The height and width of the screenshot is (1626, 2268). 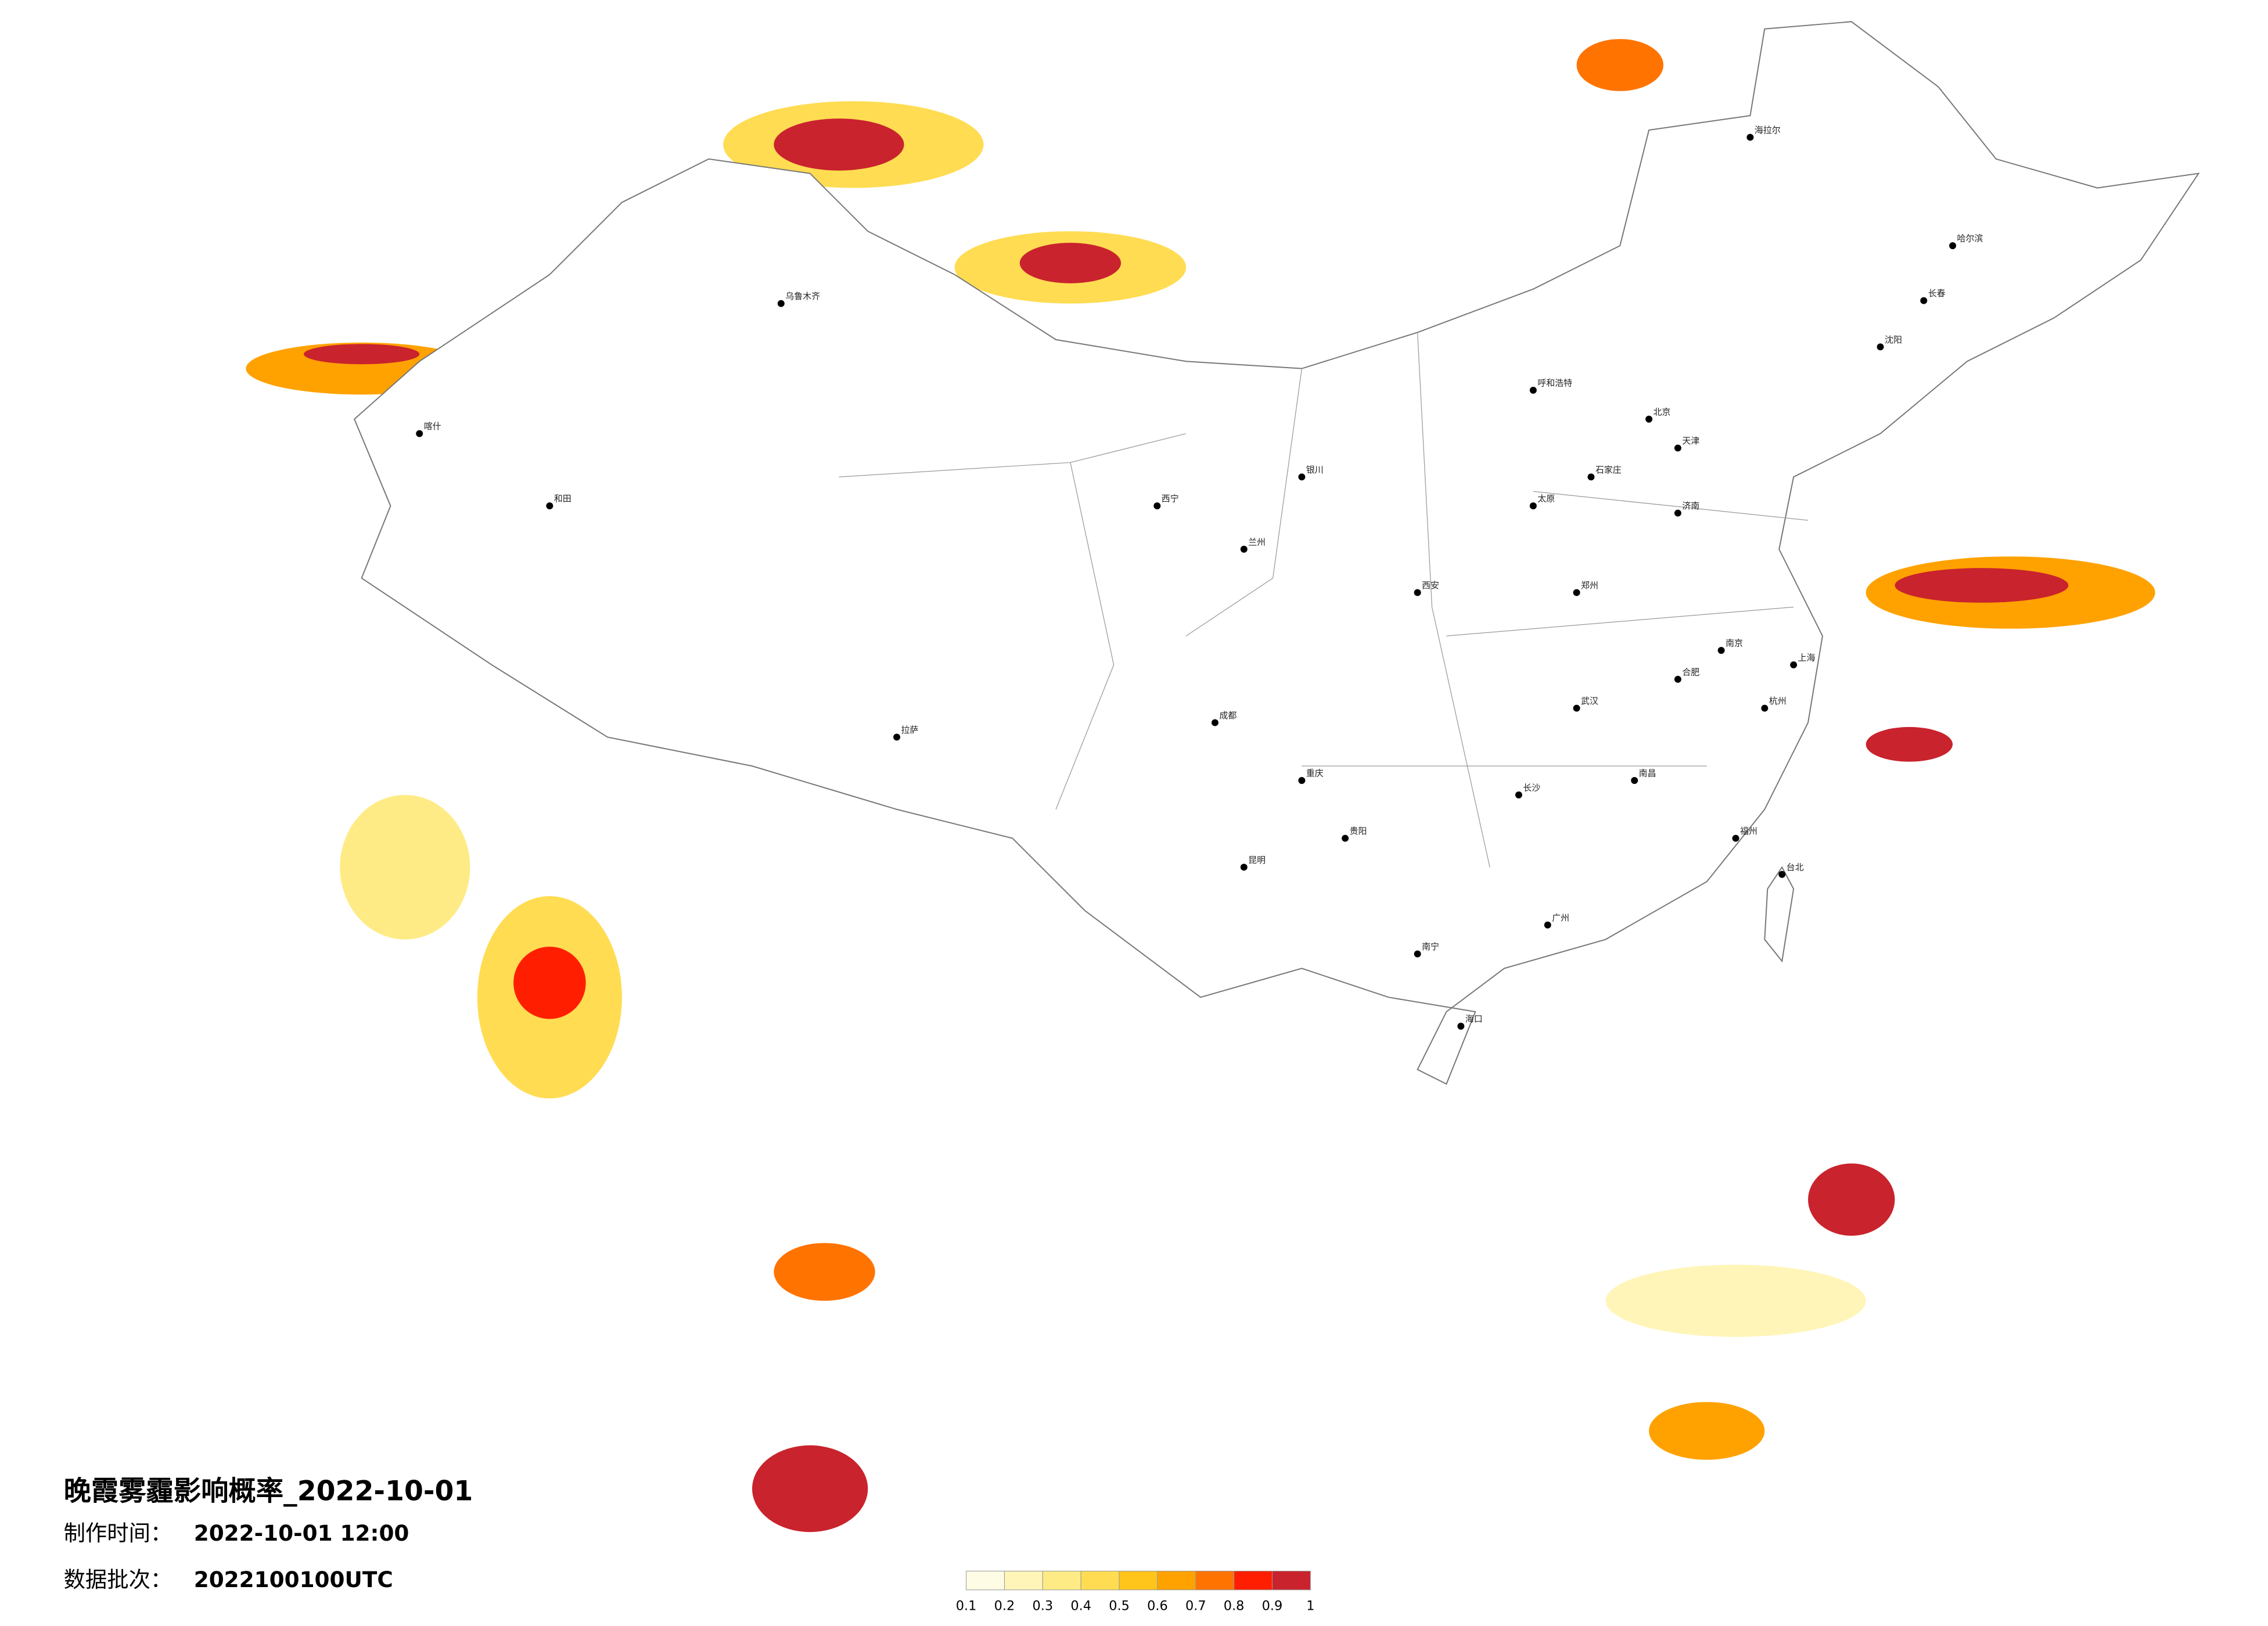 What do you see at coordinates (802, 296) in the screenshot?
I see `city-label: 乌鲁木齐` at bounding box center [802, 296].